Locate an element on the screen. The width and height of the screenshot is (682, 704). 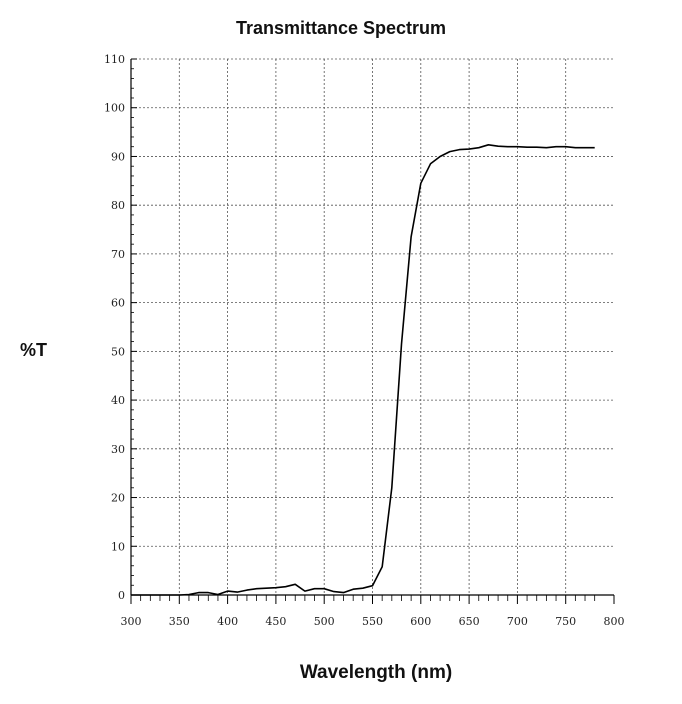
x-tick-label: 450 is located at coordinates (275, 621).